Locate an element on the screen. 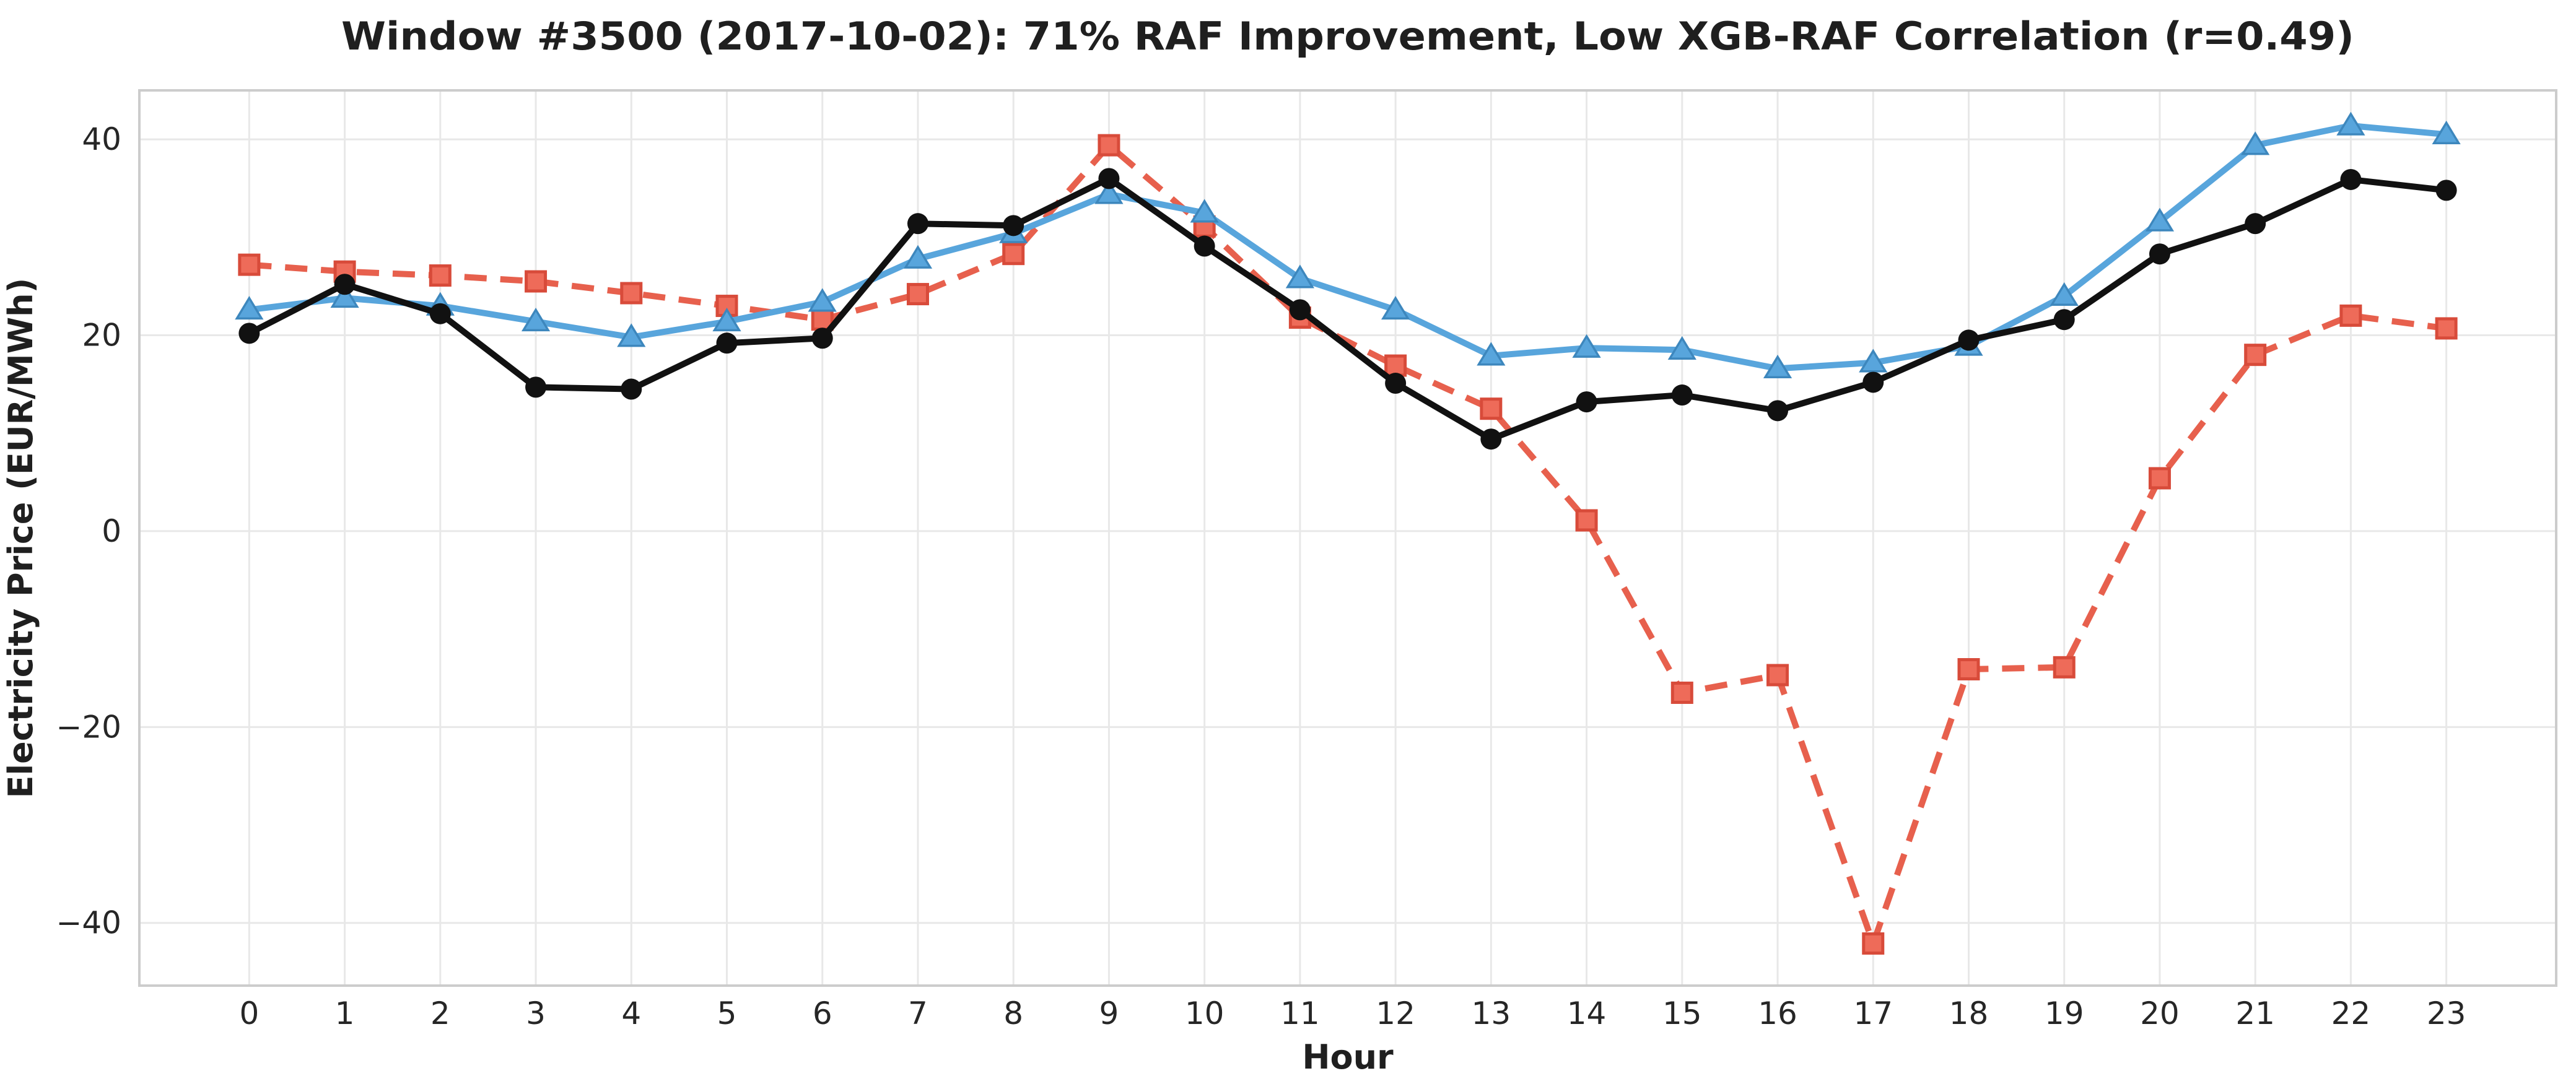 This screenshot has height=1089, width=2576. x-tick-label: 17 is located at coordinates (1873, 1013).